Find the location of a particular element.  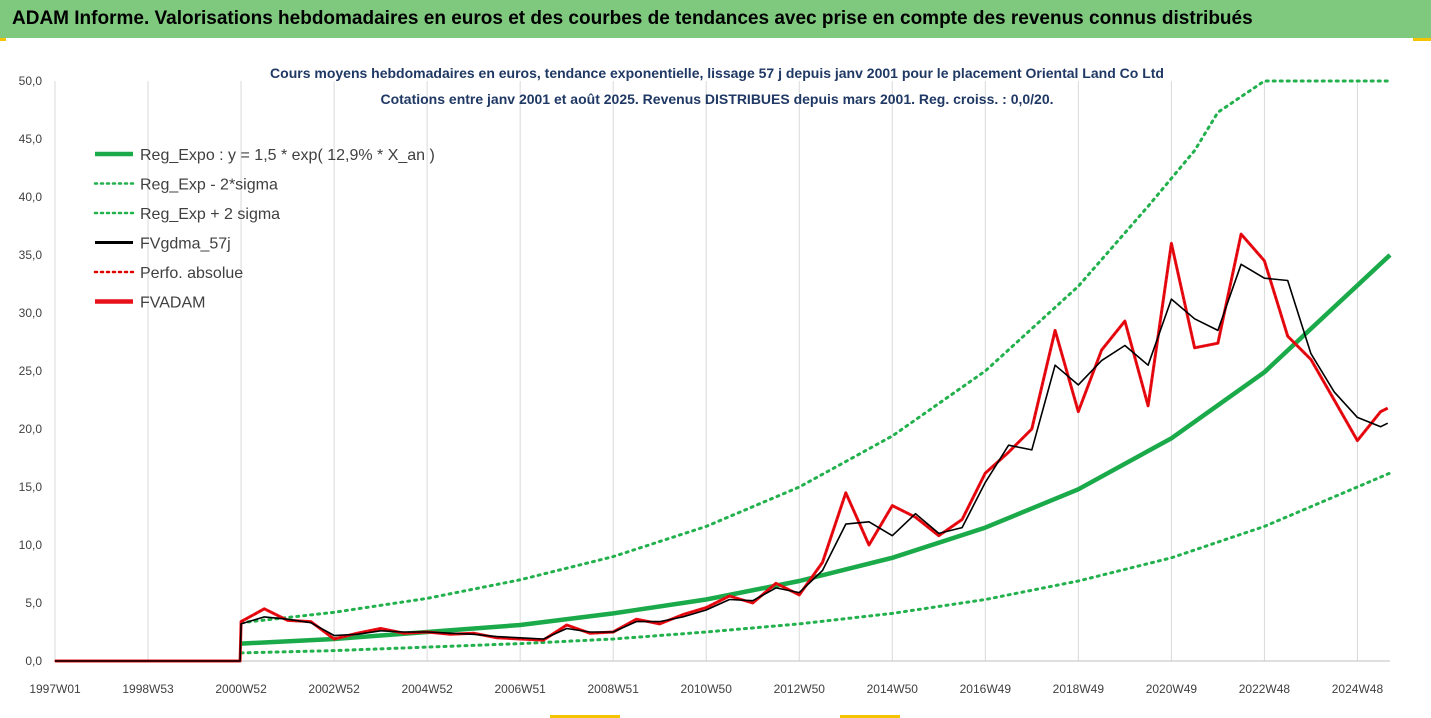

y-tick-label: 0,0 is located at coordinates (33, 661).